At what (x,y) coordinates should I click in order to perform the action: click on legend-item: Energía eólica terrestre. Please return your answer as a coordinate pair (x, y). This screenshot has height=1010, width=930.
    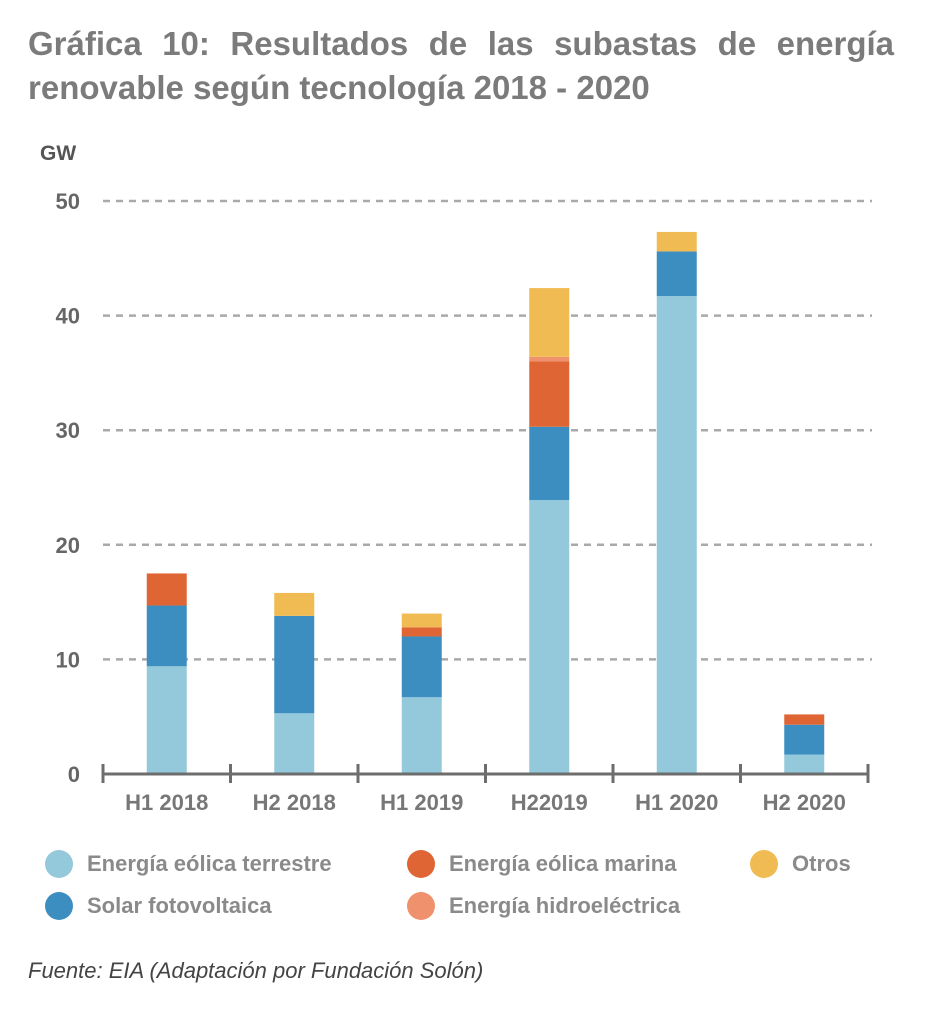
    Looking at the image, I should click on (188, 864).